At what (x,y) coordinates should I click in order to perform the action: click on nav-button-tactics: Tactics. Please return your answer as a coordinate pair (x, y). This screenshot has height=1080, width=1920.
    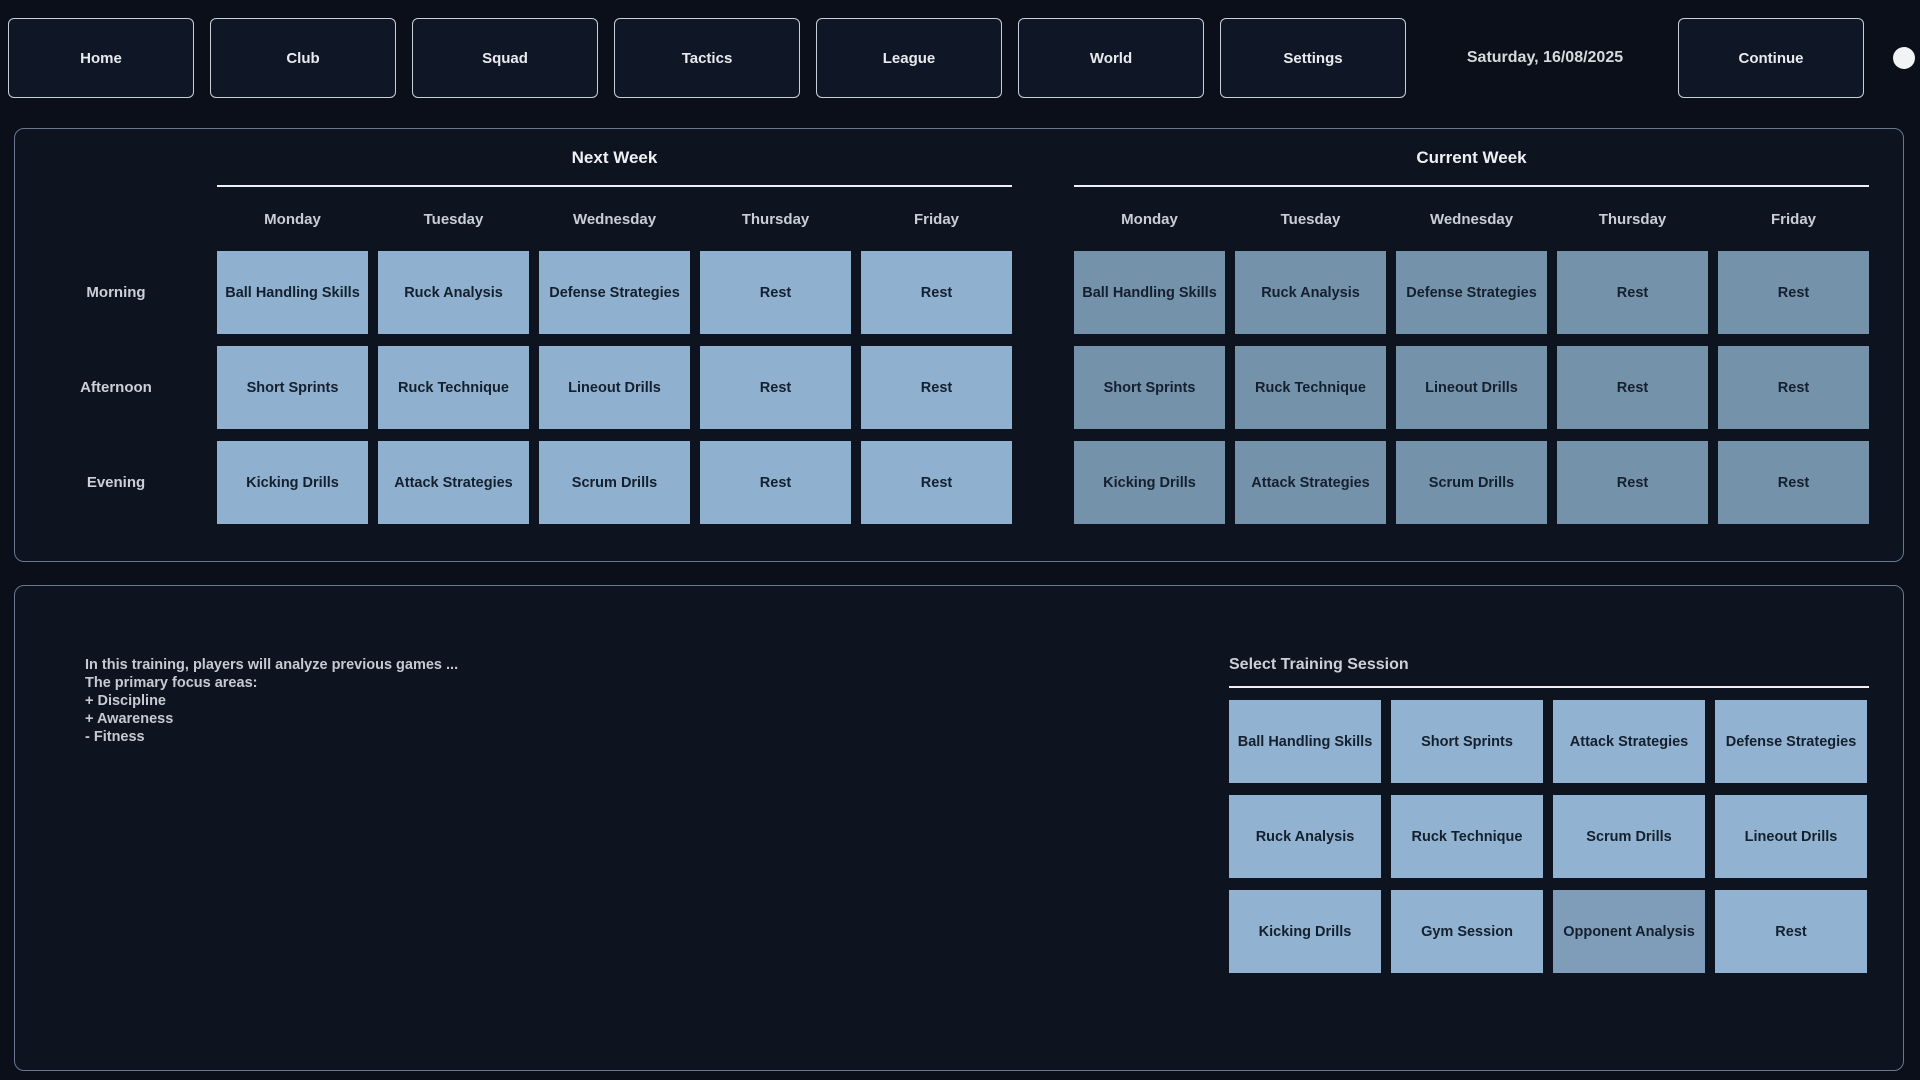
    Looking at the image, I should click on (707, 58).